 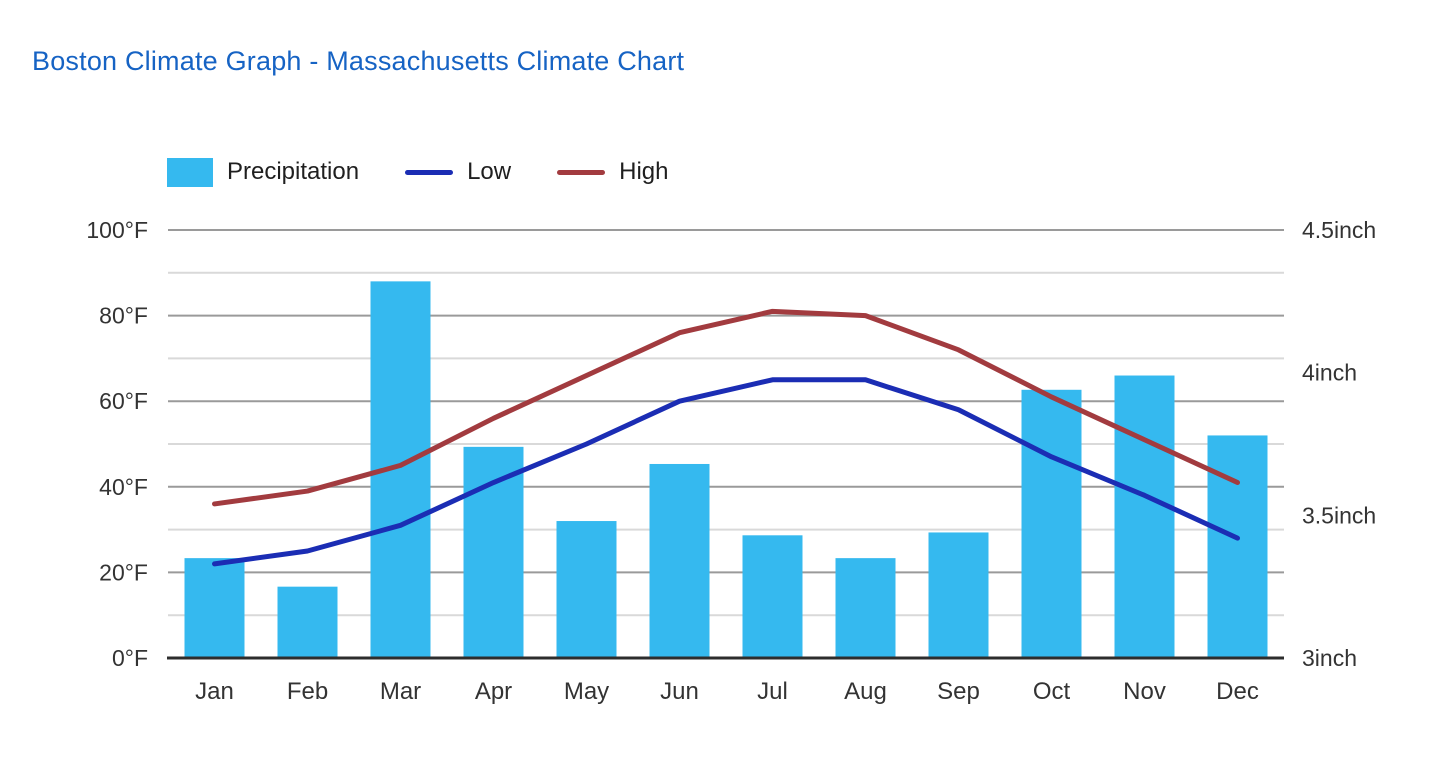 I want to click on bar-sep, so click(x=958, y=595).